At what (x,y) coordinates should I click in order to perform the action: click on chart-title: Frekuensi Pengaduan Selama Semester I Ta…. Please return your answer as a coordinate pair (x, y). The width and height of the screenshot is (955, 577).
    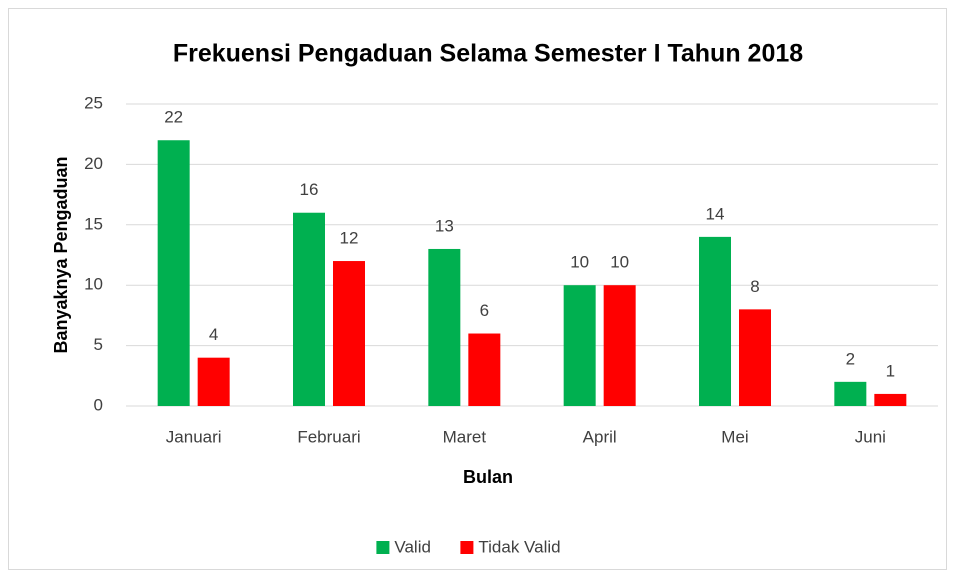
    Looking at the image, I should click on (488, 54).